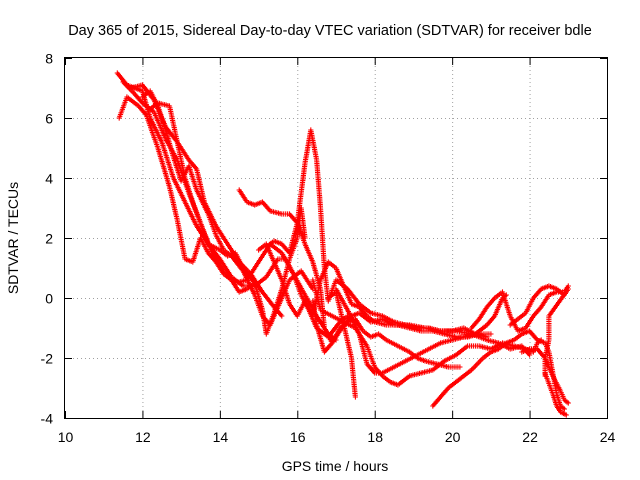 The width and height of the screenshot is (640, 480). What do you see at coordinates (608, 437) in the screenshot?
I see `x-tick-label: 24` at bounding box center [608, 437].